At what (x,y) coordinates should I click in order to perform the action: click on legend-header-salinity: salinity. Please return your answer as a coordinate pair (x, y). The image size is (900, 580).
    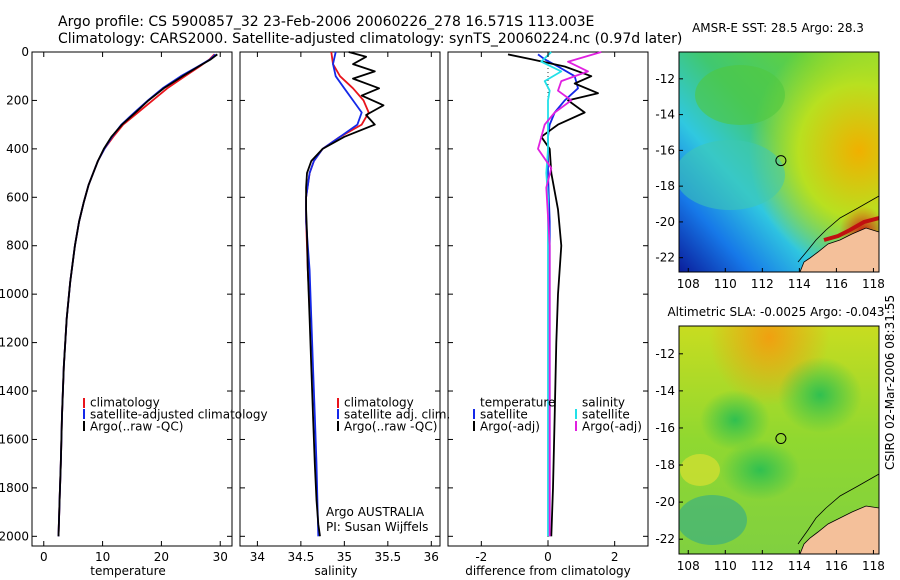
    Looking at the image, I should click on (603, 403).